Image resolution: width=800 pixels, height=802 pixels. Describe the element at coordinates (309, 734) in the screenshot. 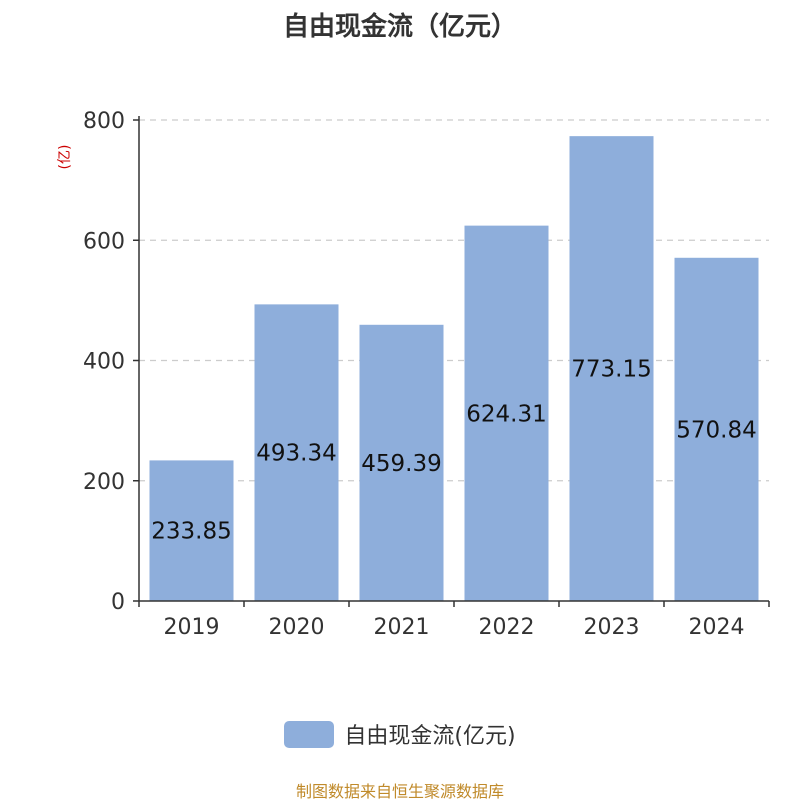

I see `legend-swatch` at that location.